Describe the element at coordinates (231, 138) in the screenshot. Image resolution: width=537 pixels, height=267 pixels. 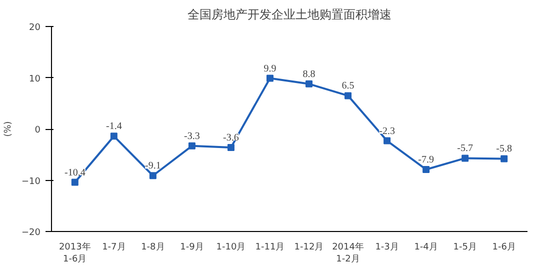
I see `data-label: -3.6` at that location.